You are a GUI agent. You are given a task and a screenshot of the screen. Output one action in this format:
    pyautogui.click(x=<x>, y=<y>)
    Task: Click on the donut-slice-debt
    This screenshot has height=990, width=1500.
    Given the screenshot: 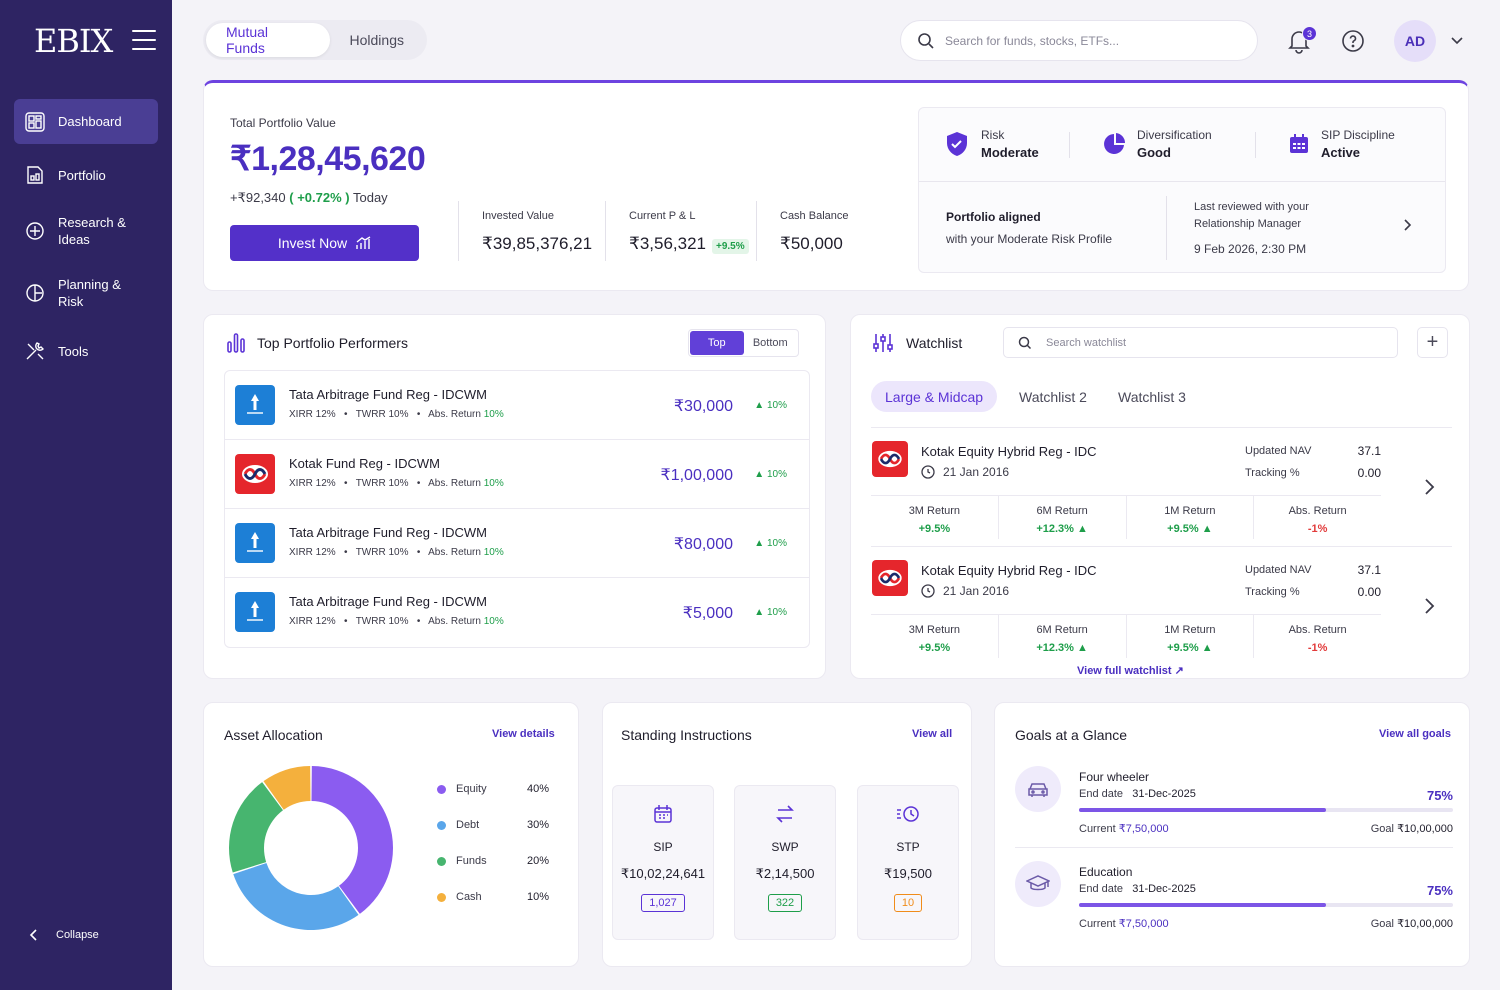 What is the action you would take?
    pyautogui.click(x=296, y=896)
    